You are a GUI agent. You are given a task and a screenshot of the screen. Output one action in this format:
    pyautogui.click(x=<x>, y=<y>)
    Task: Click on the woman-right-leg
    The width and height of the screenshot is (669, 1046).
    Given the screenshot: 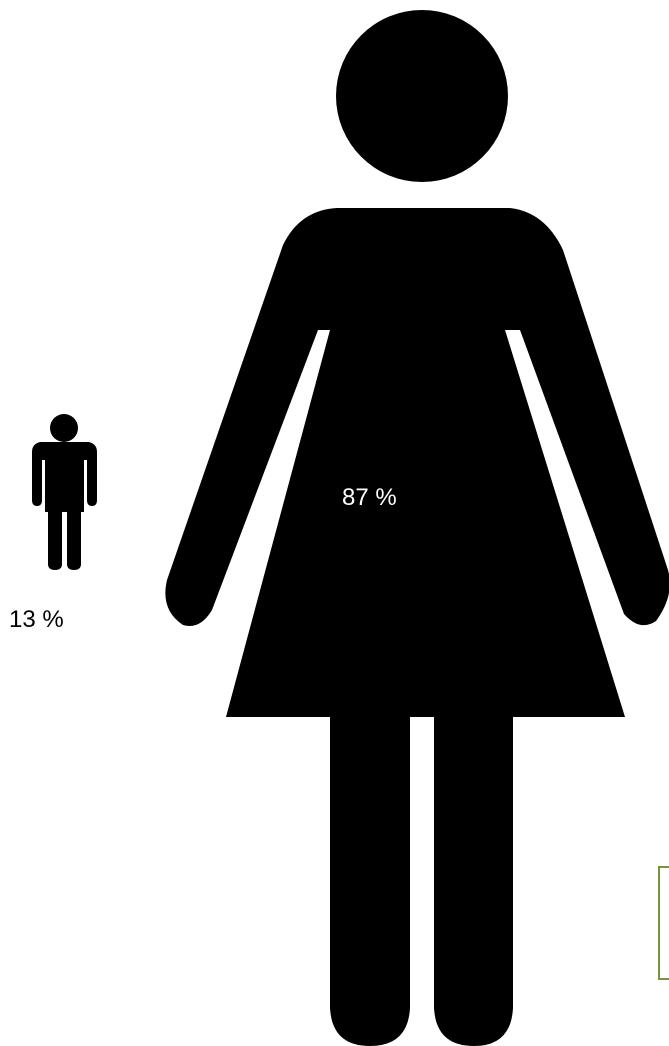 What is the action you would take?
    pyautogui.click(x=473, y=880)
    